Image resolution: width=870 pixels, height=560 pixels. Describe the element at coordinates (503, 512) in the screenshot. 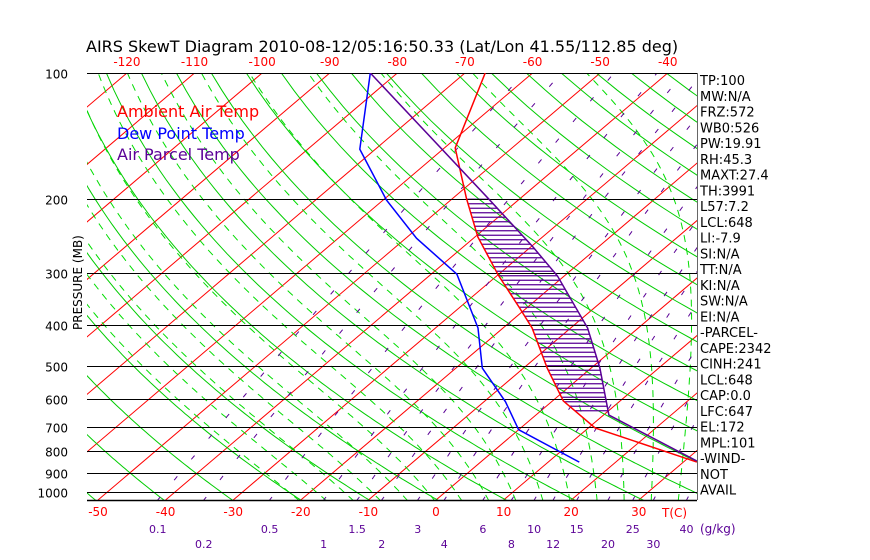

I see `bottom-temp-tick-label: 10` at that location.